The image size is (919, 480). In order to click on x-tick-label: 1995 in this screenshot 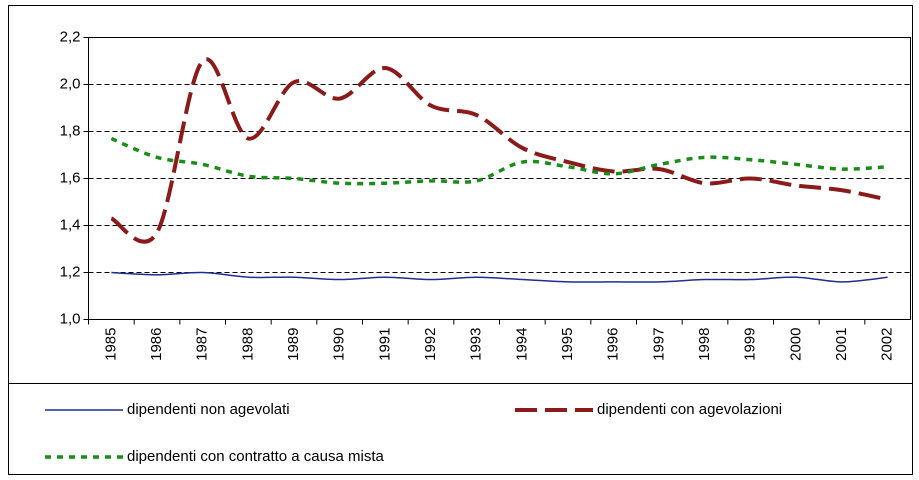, I will do `click(567, 344)`.